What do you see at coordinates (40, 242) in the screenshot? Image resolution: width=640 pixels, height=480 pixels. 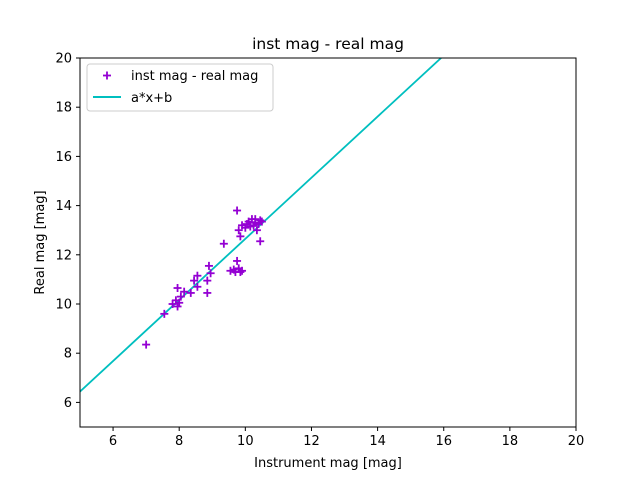 I see `y-axis-label: Real mag [mag]` at bounding box center [40, 242].